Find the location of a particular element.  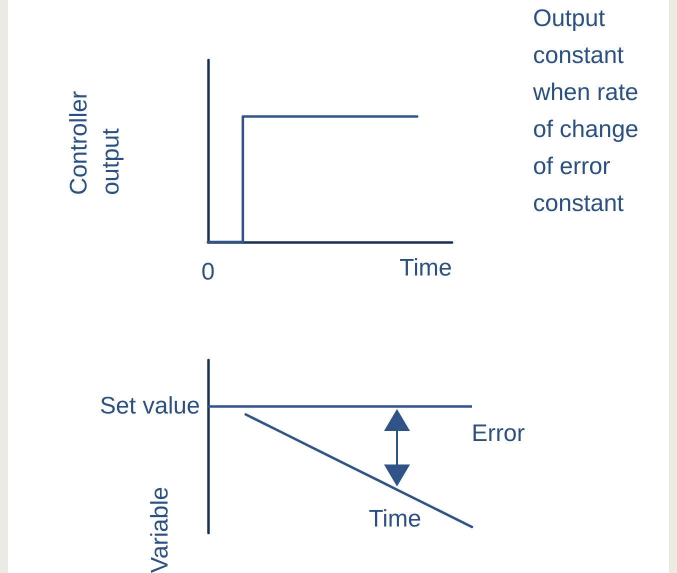

ref-line-label: Set value is located at coordinates (150, 406).